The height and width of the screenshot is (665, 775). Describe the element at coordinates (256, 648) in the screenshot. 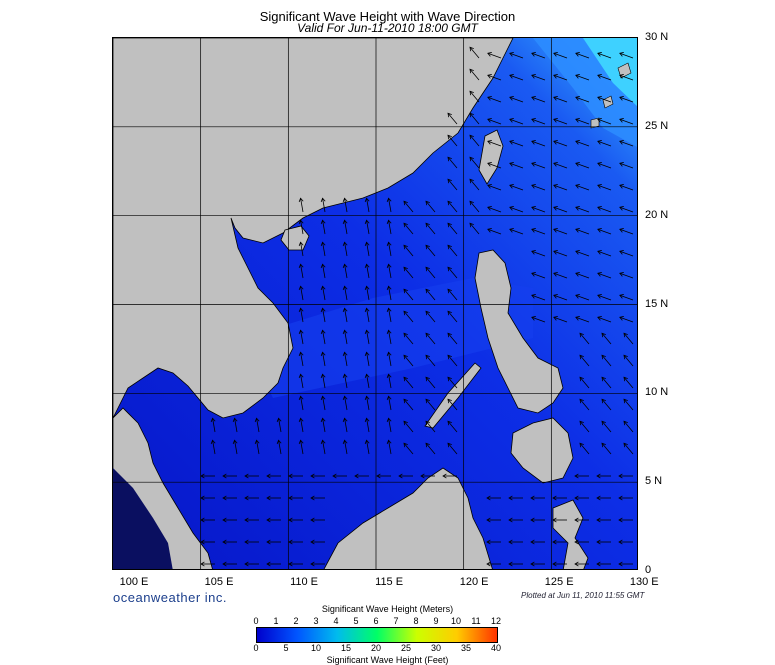

I see `legend-feet-tick: 0` at that location.